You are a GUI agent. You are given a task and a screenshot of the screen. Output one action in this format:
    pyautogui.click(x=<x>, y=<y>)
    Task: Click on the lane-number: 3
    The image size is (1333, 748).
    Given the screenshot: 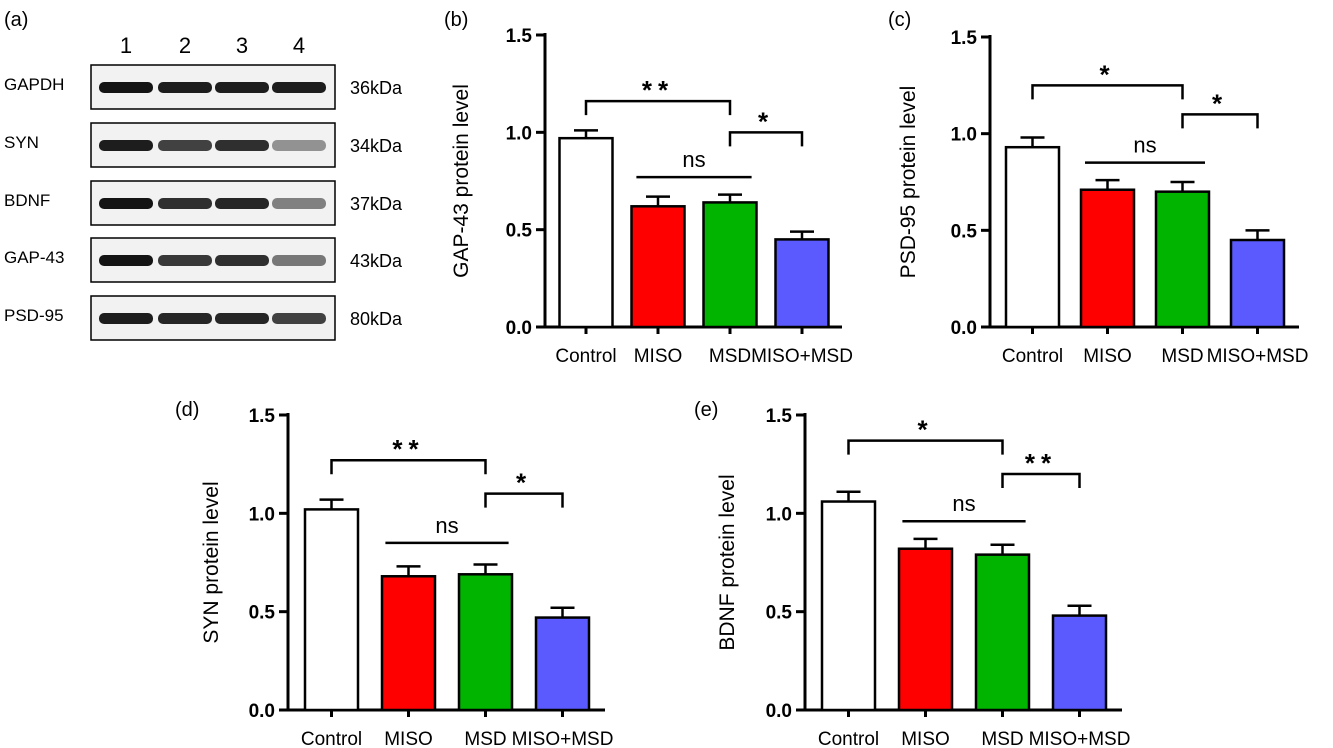 What is the action you would take?
    pyautogui.click(x=242, y=45)
    